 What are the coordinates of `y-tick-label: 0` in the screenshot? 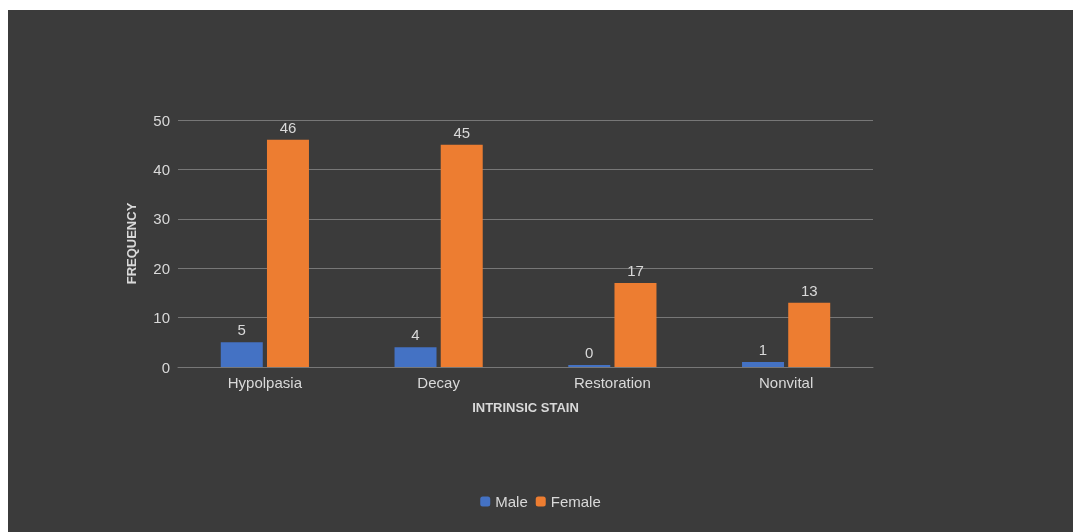 It's located at (165, 367).